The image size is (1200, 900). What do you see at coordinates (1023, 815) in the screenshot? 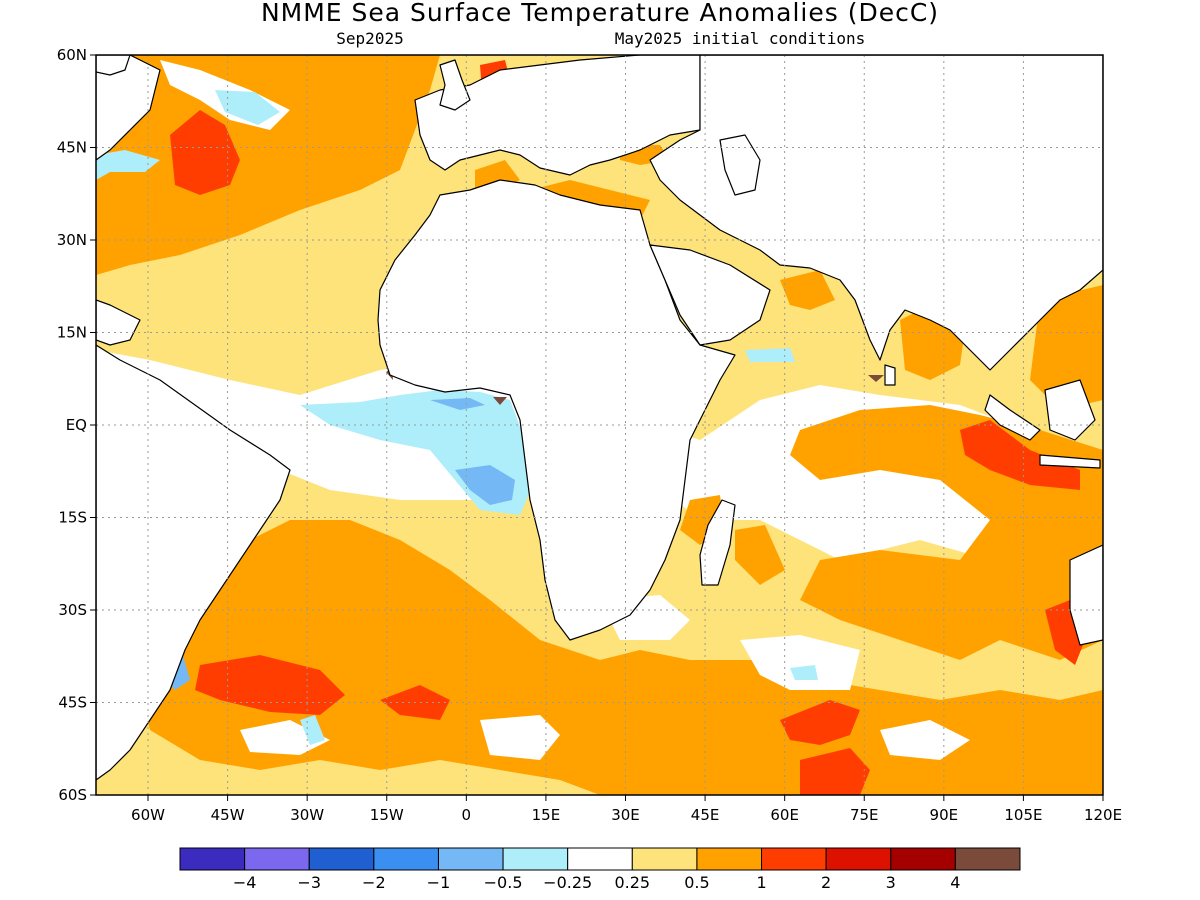
I see `lon-tick-label: 105E` at bounding box center [1023, 815].